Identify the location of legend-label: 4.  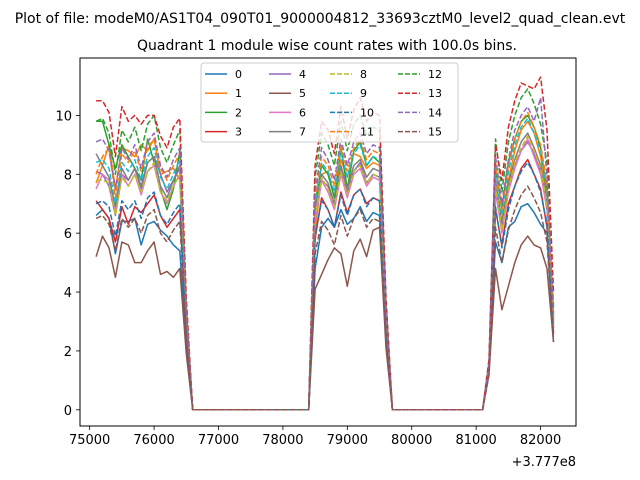
(302, 74).